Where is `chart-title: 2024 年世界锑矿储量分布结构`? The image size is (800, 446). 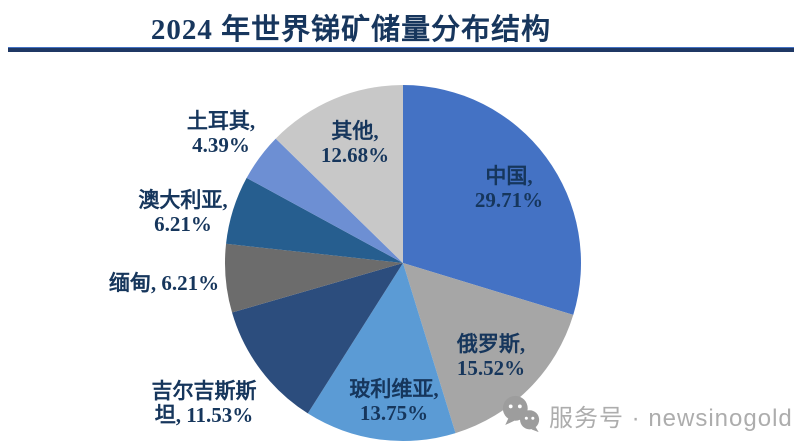 chart-title: 2024 年世界锑矿储量分布结构 is located at coordinates (351, 30).